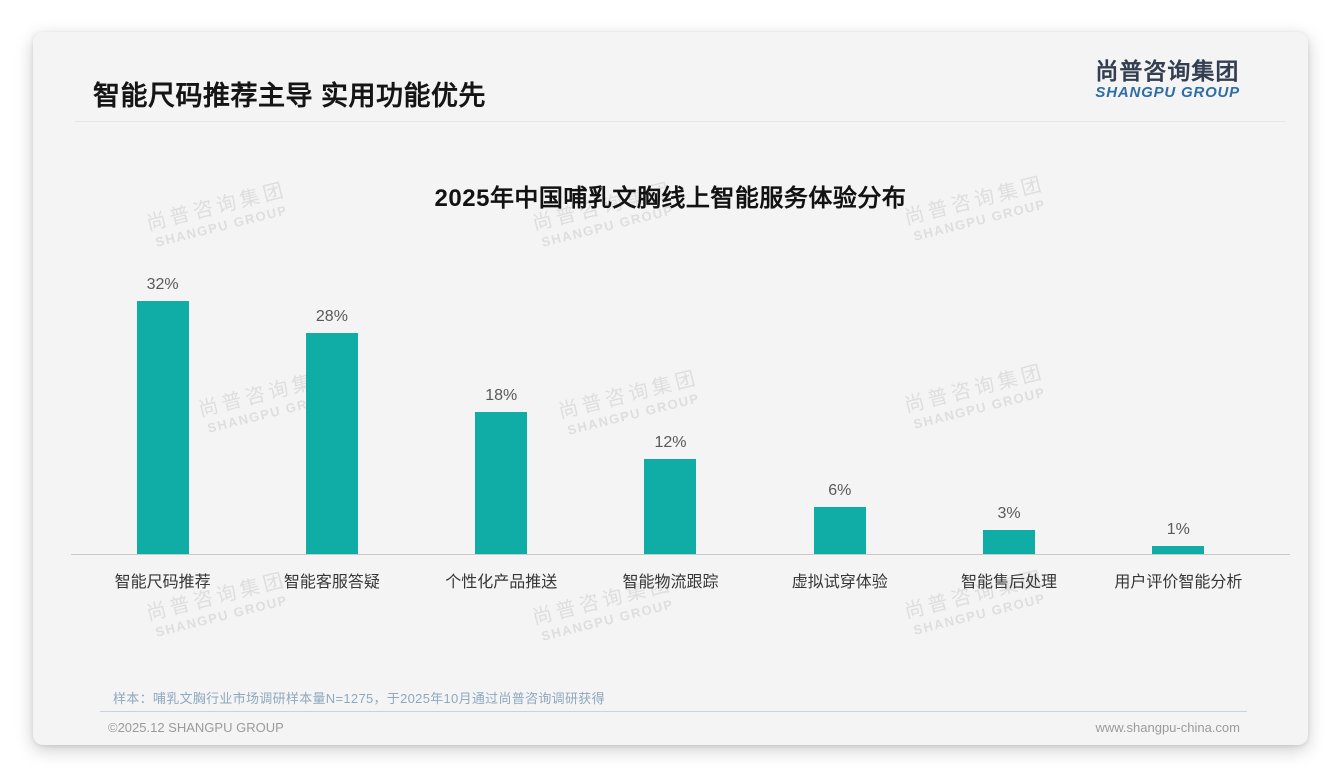 This screenshot has height=780, width=1340. I want to click on page-title: 智能尺码推荐主导 实用功能优先, so click(290, 96).